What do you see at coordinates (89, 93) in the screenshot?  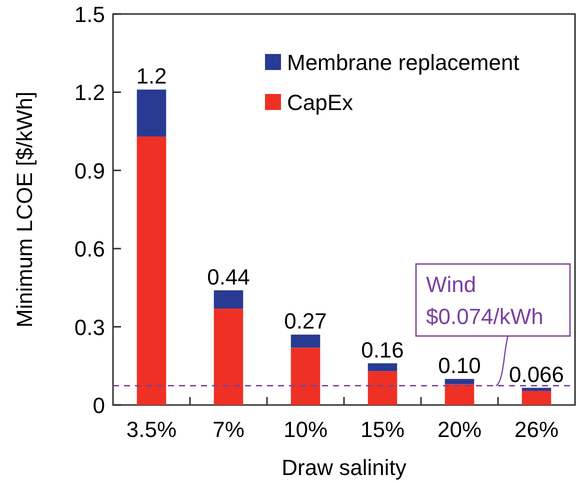 I see `y-tick-label: 1.2` at bounding box center [89, 93].